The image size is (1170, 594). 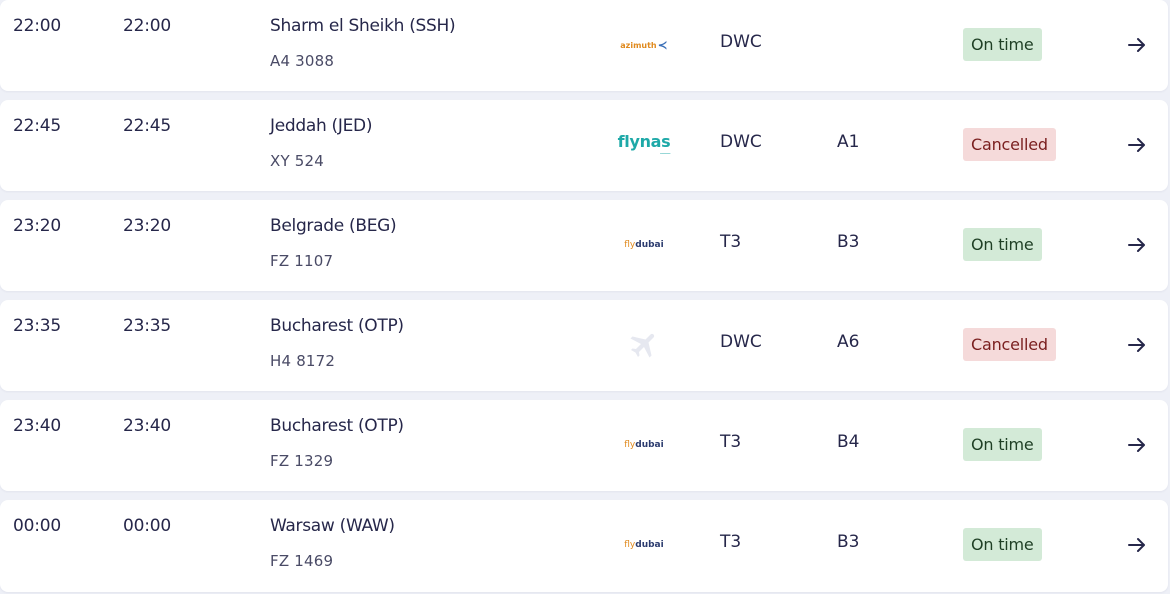 What do you see at coordinates (321, 126) in the screenshot?
I see `destination: Jeddah (JED)` at bounding box center [321, 126].